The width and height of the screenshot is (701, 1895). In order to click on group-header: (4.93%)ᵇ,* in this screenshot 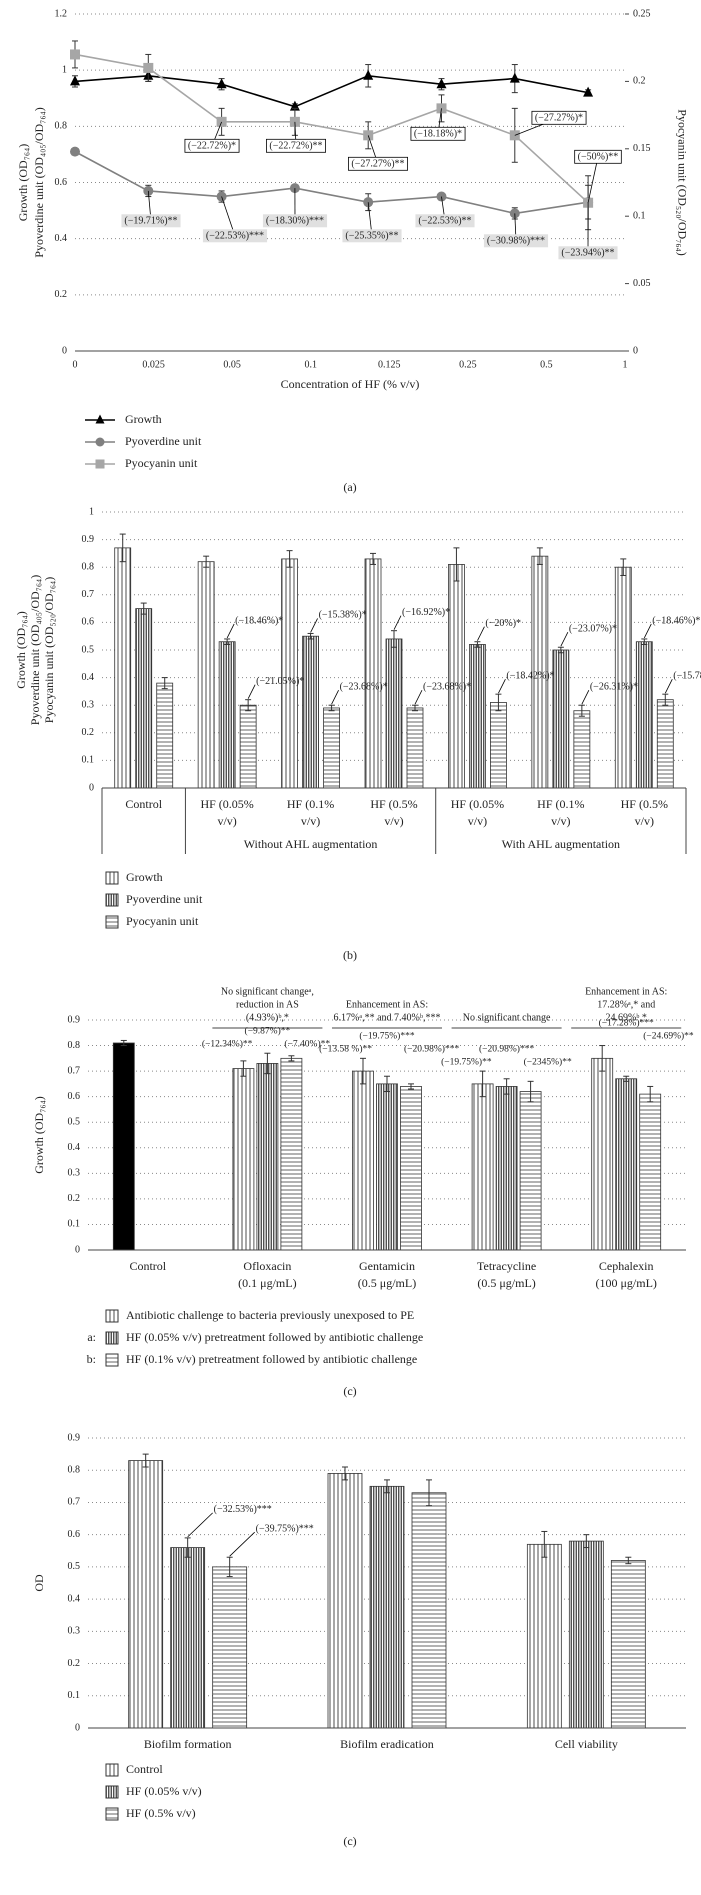, I will do `click(267, 1017)`.